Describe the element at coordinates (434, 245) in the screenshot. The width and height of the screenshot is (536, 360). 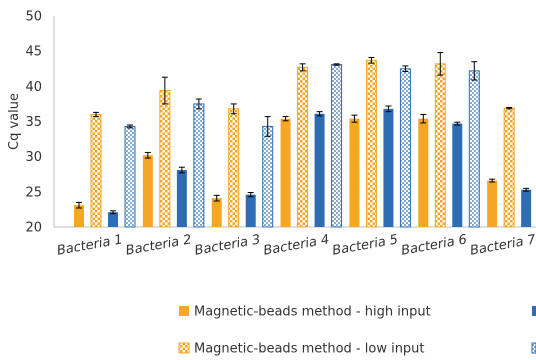
I see `category-label: Bacteria 6` at that location.